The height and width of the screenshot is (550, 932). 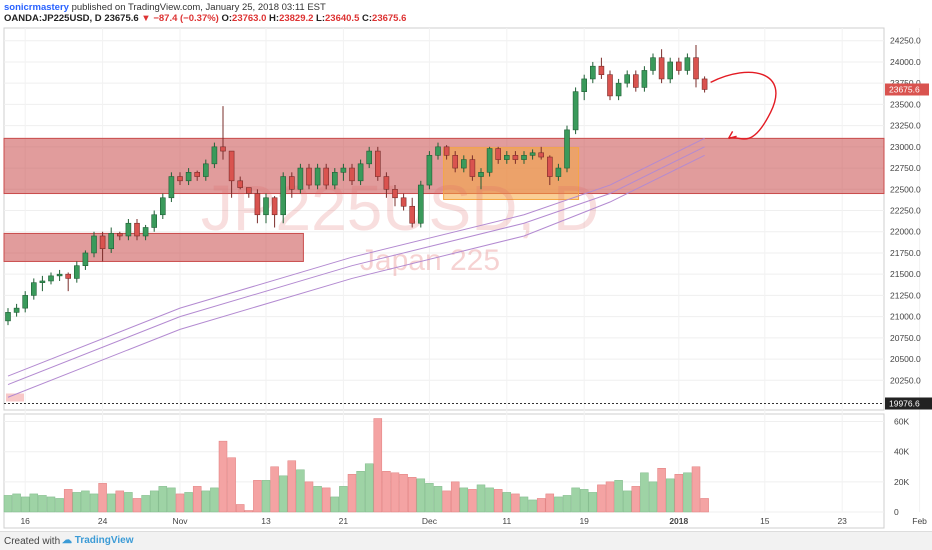 I want to click on price-tick-label: 21500.0, so click(x=905, y=274).